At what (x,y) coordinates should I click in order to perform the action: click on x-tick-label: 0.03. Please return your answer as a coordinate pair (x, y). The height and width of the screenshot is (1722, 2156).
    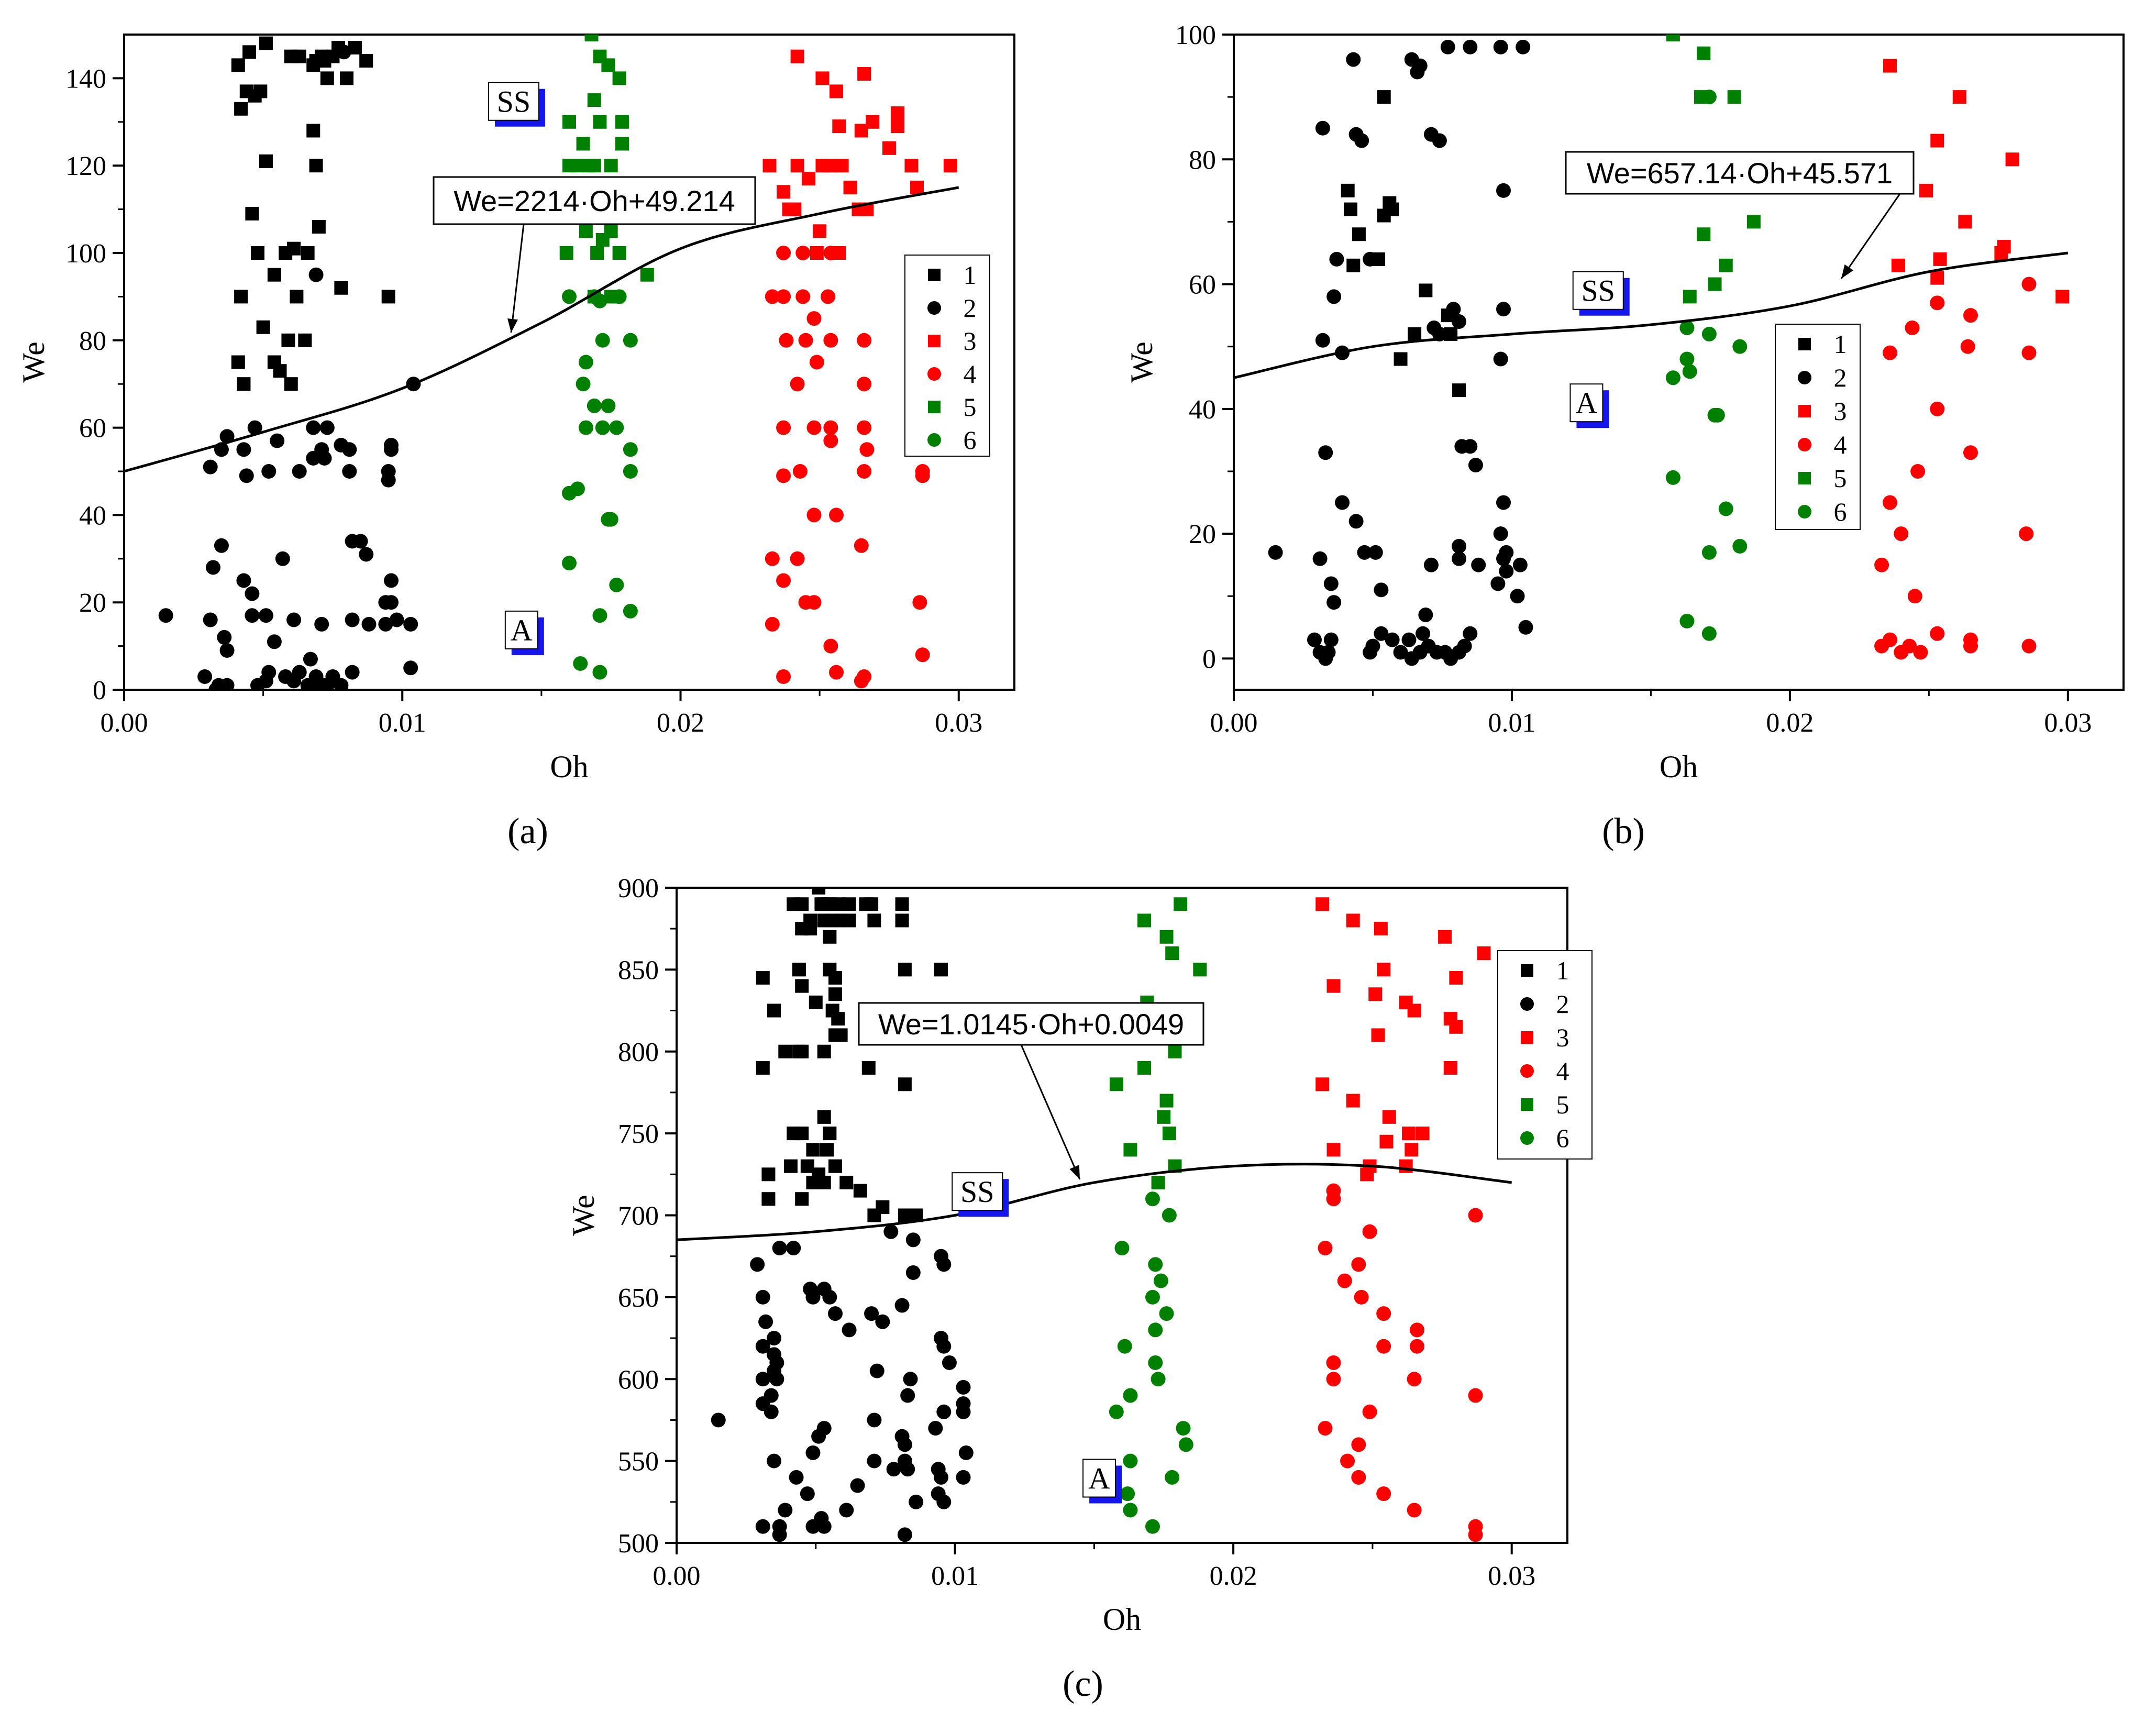
    Looking at the image, I should click on (2068, 723).